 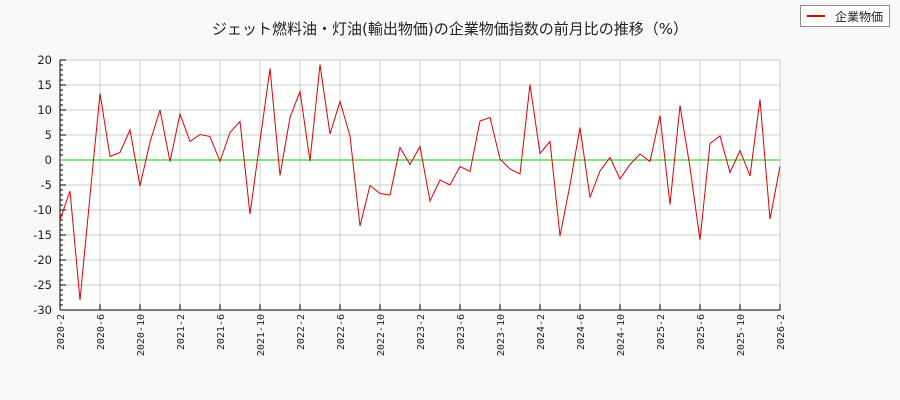 What do you see at coordinates (44, 60) in the screenshot?
I see `y-tick-label: 20` at bounding box center [44, 60].